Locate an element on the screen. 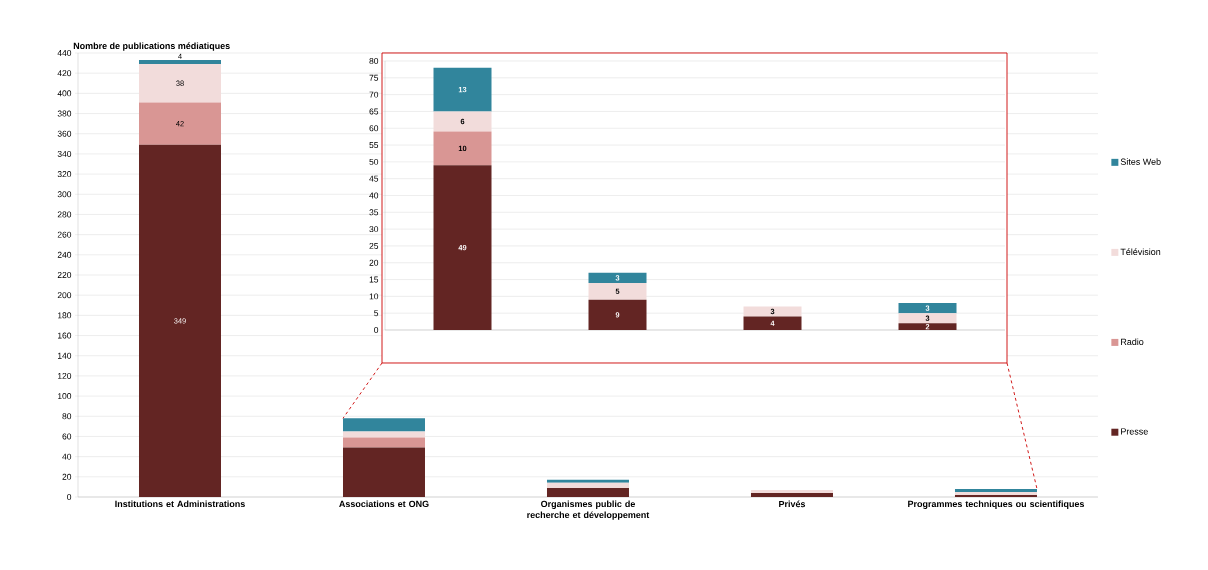 Image resolution: width=1208 pixels, height=570 pixels. y-tick-label: 75 is located at coordinates (374, 77).